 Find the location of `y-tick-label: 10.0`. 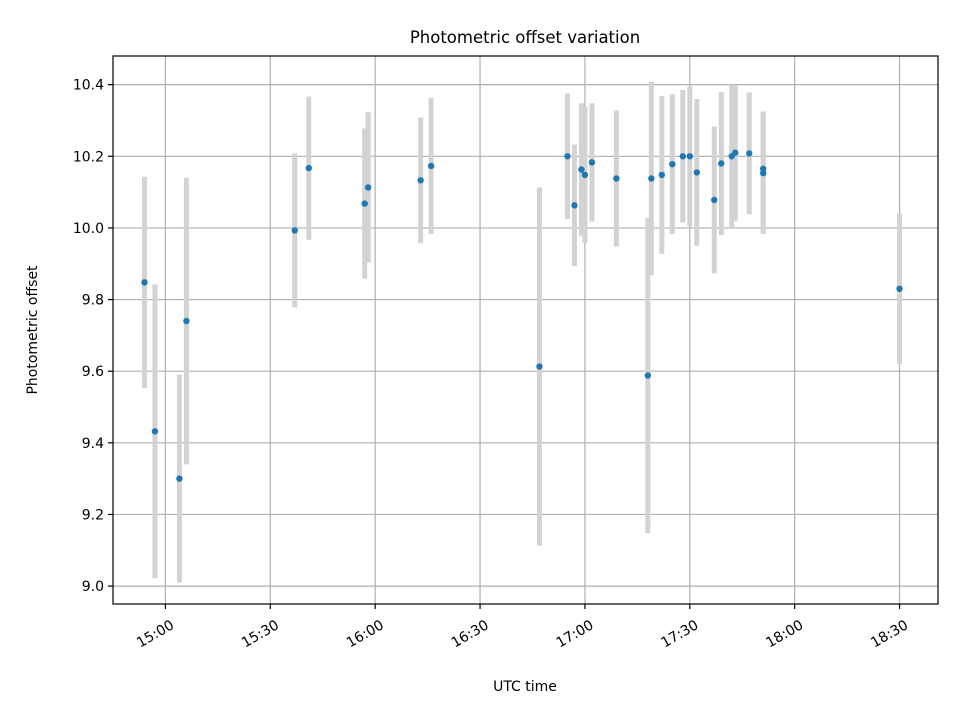

y-tick-label: 10.0 is located at coordinates (88, 229).